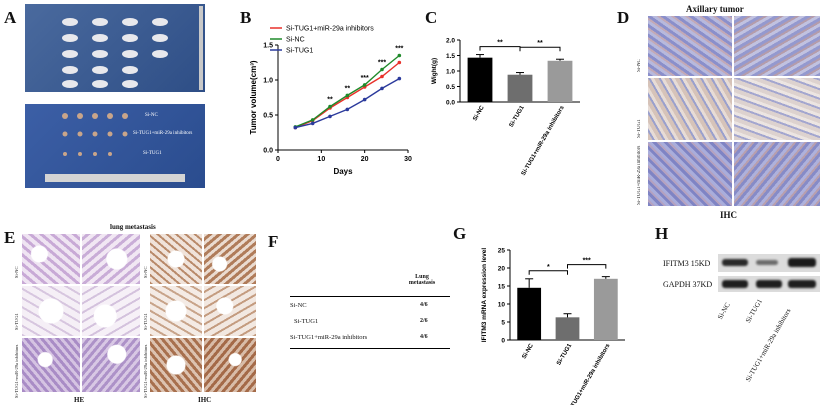 This screenshot has width=824, height=408. Describe the element at coordinates (460, 233) in the screenshot. I see `panel-label-g: G` at that location.